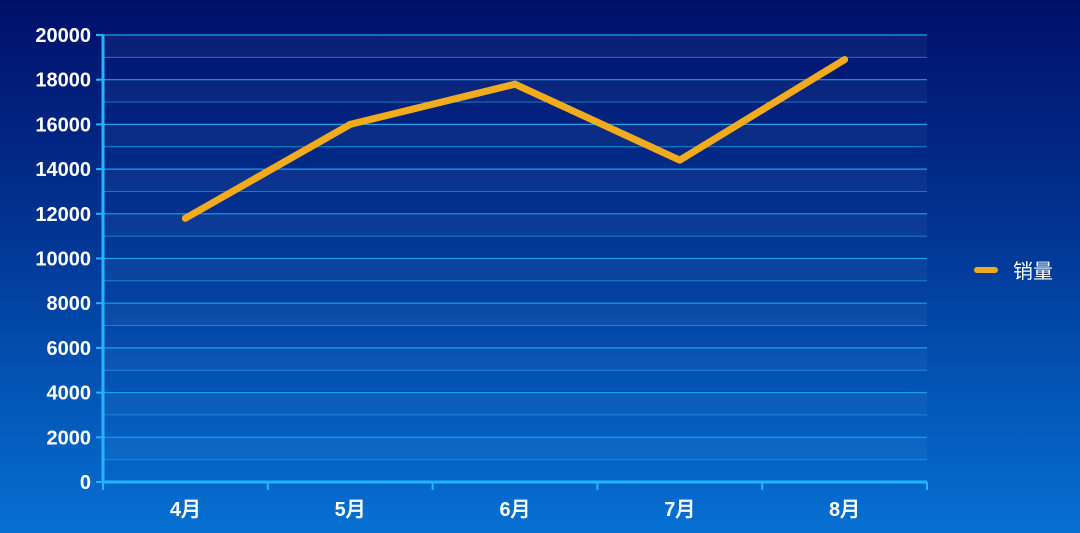 The height and width of the screenshot is (533, 1080). What do you see at coordinates (85, 483) in the screenshot?
I see `y-tick-label: 0` at bounding box center [85, 483].